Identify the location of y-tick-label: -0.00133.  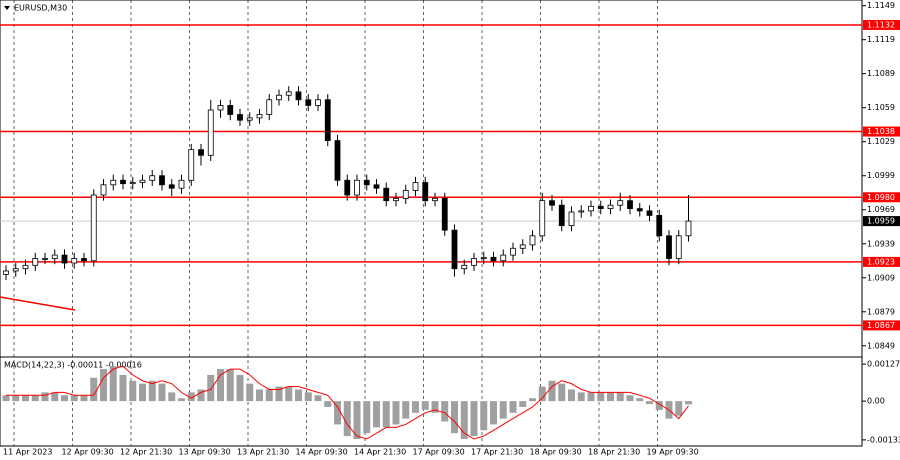
(883, 439).